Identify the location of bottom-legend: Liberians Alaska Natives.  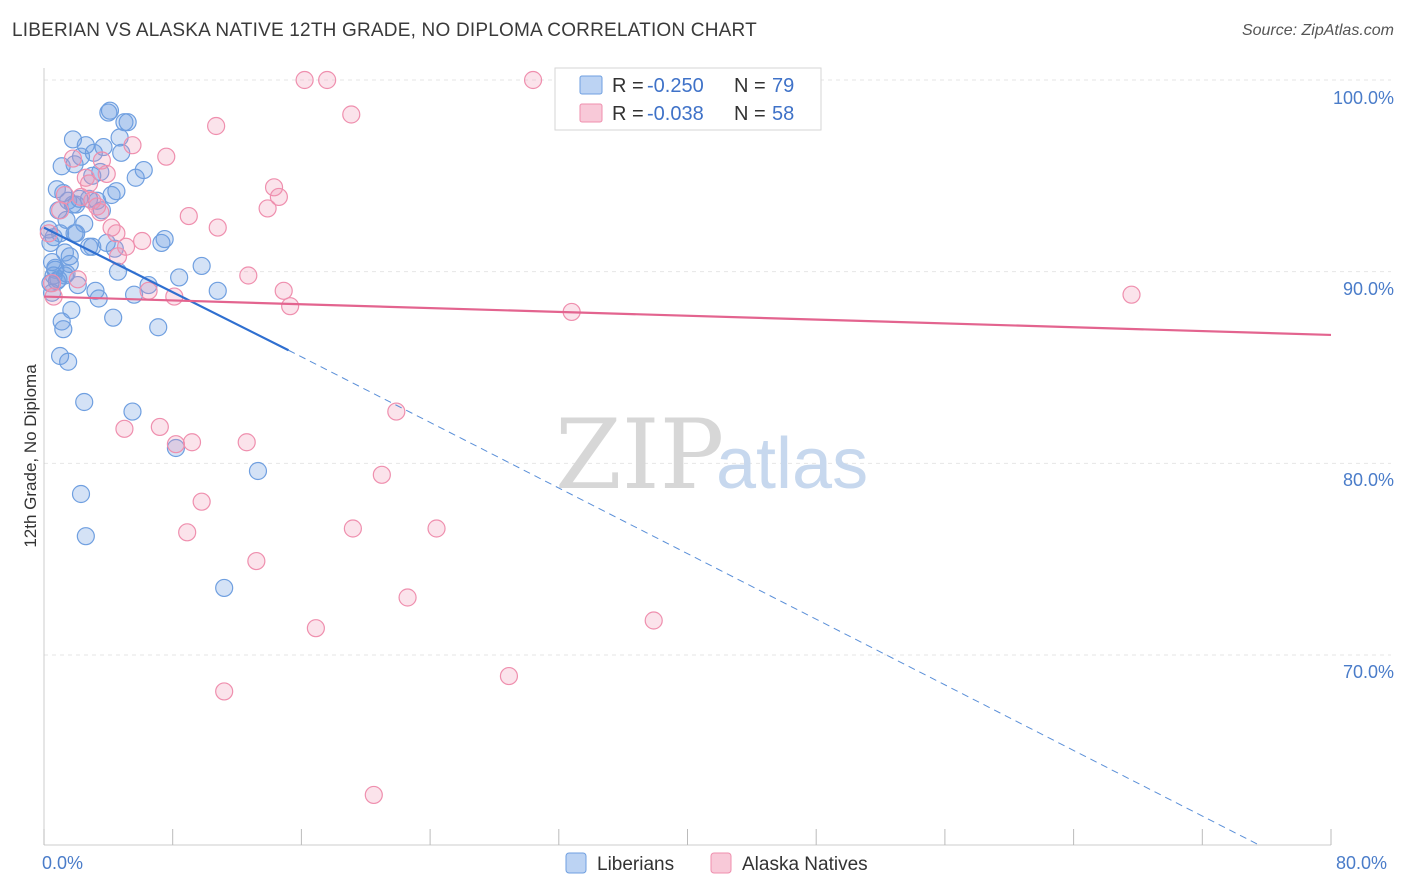
(716, 863).